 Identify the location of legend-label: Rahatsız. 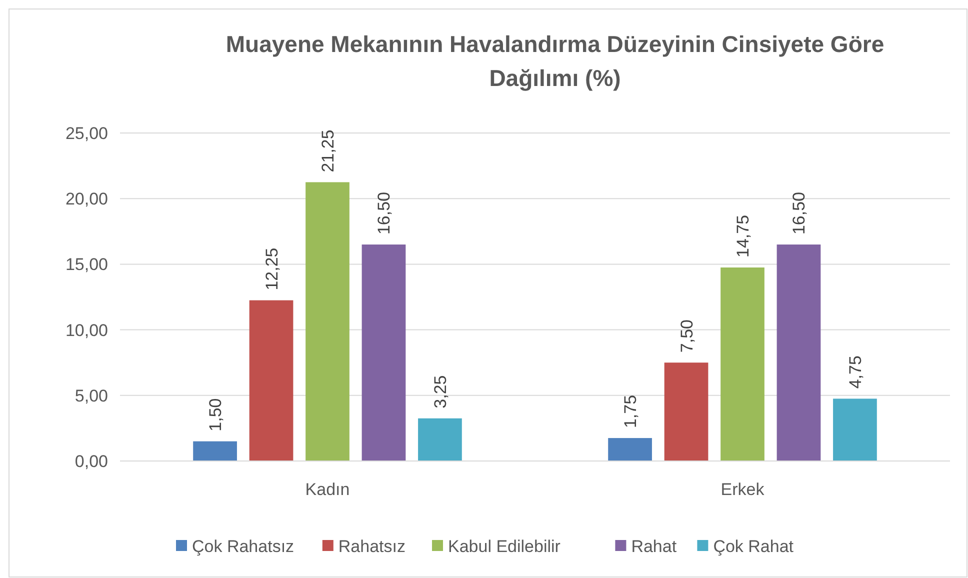
(372, 546).